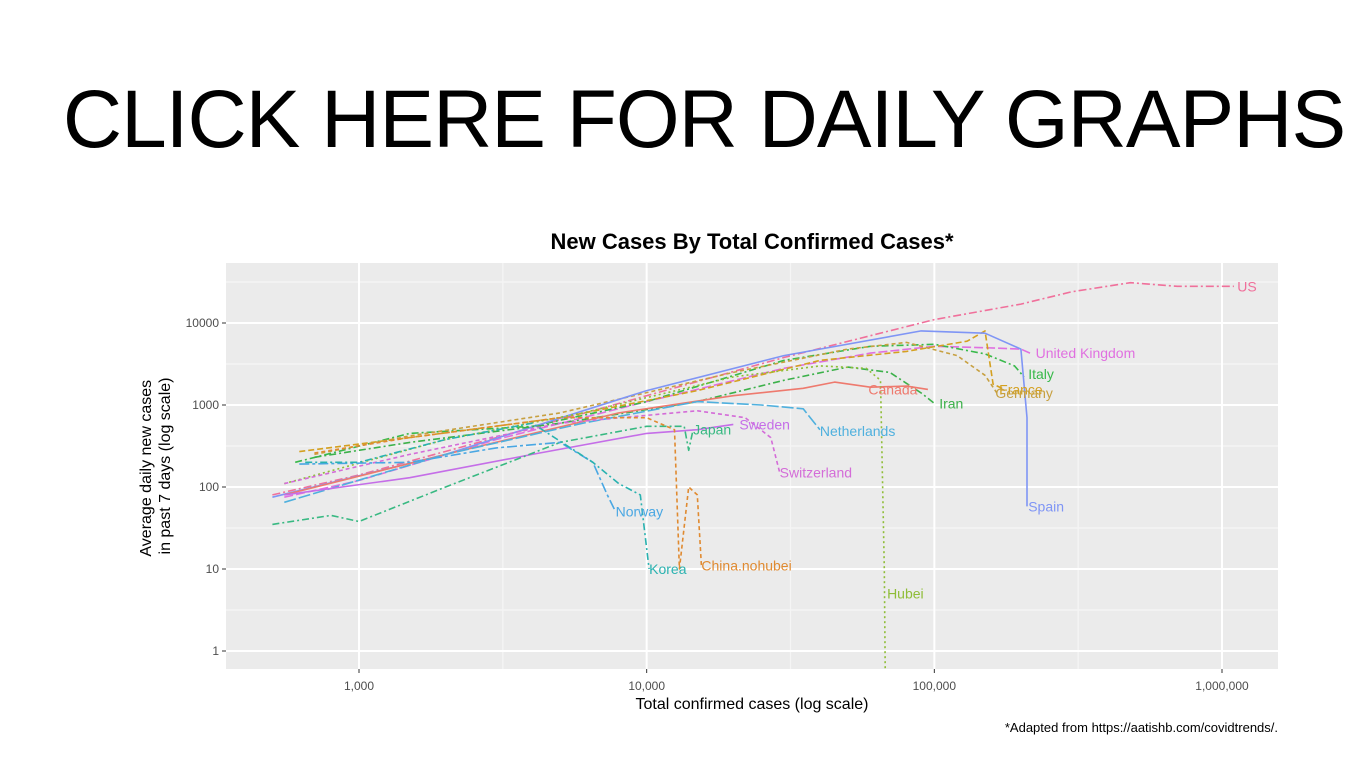  Describe the element at coordinates (1021, 389) in the screenshot. I see `series-label-france: France` at that location.